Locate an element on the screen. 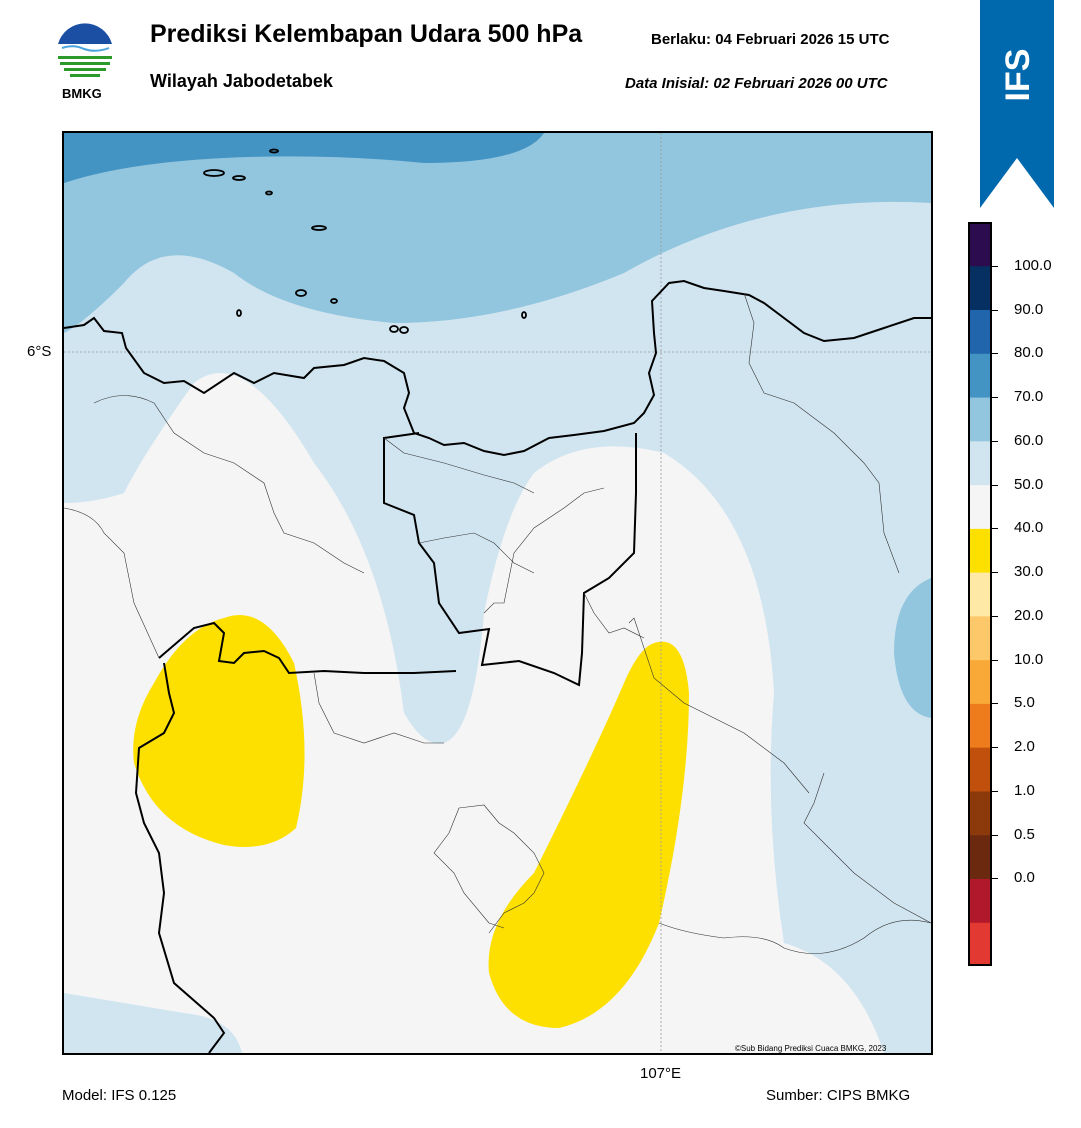 The image size is (1081, 1128). ifs-banner-text: IFS is located at coordinates (1018, 75).